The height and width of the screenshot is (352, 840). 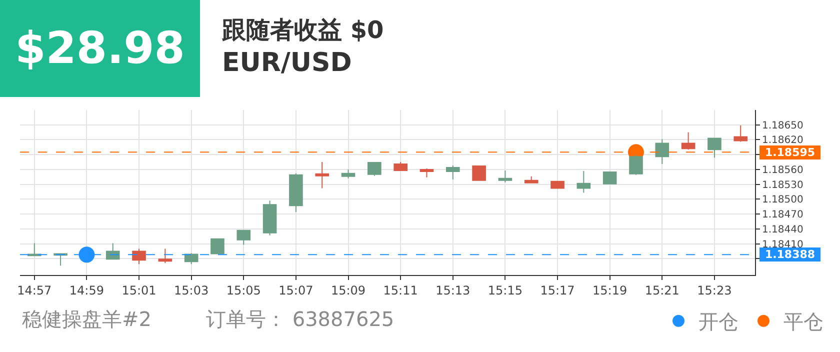 I want to click on ref-line-label: 1.18595, so click(x=790, y=152).